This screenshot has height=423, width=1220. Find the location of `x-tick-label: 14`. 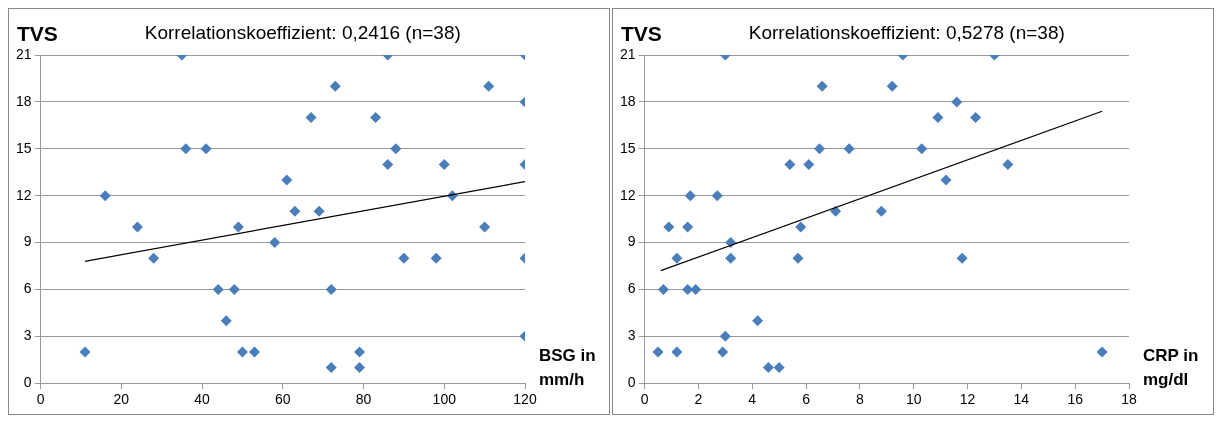

x-tick-label: 14 is located at coordinates (1021, 399).